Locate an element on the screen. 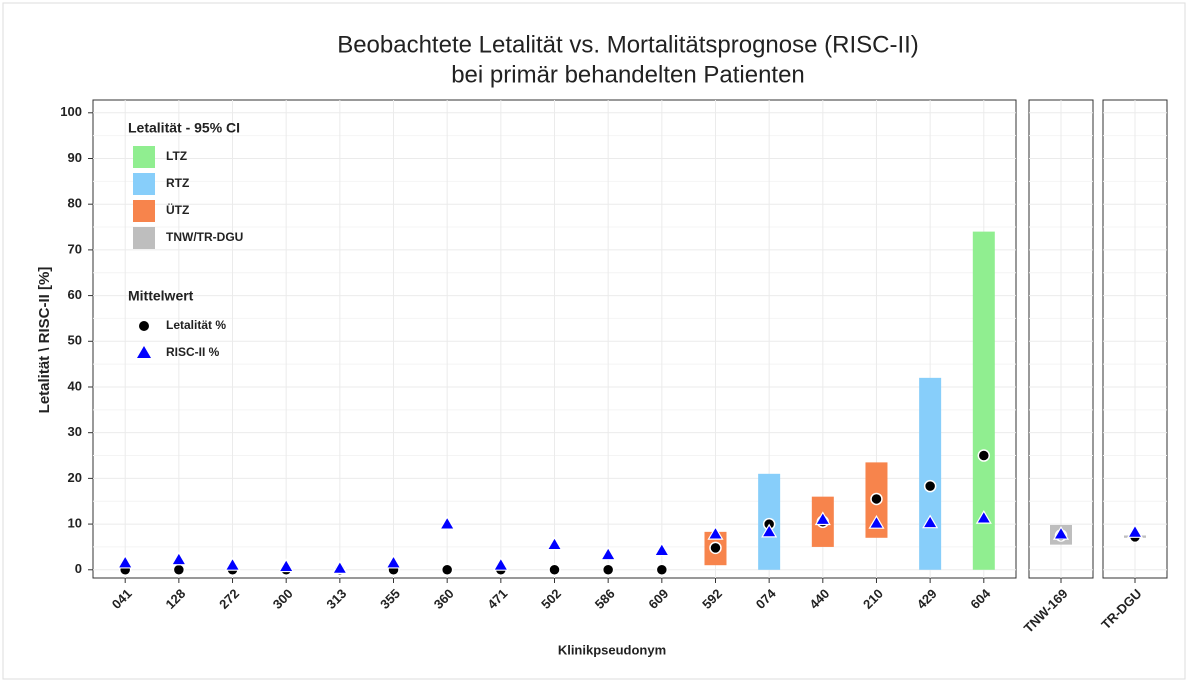 The width and height of the screenshot is (1188, 682). y-tick-label: 40 is located at coordinates (75, 385).